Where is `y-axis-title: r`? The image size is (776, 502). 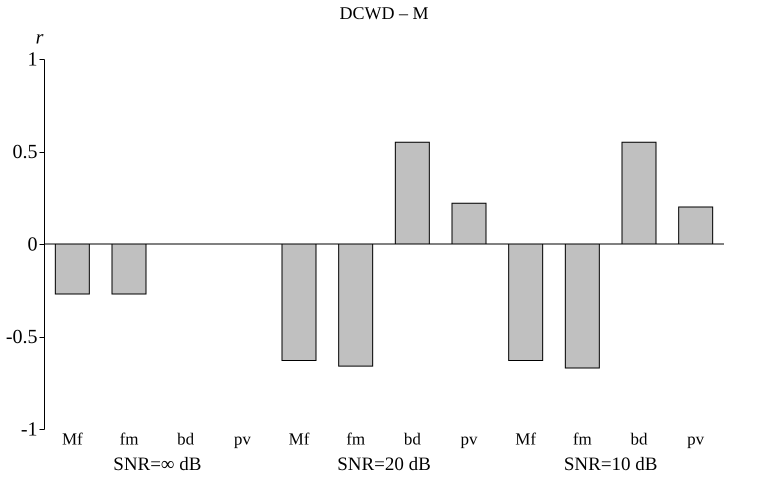
y-axis-title: r is located at coordinates (40, 37).